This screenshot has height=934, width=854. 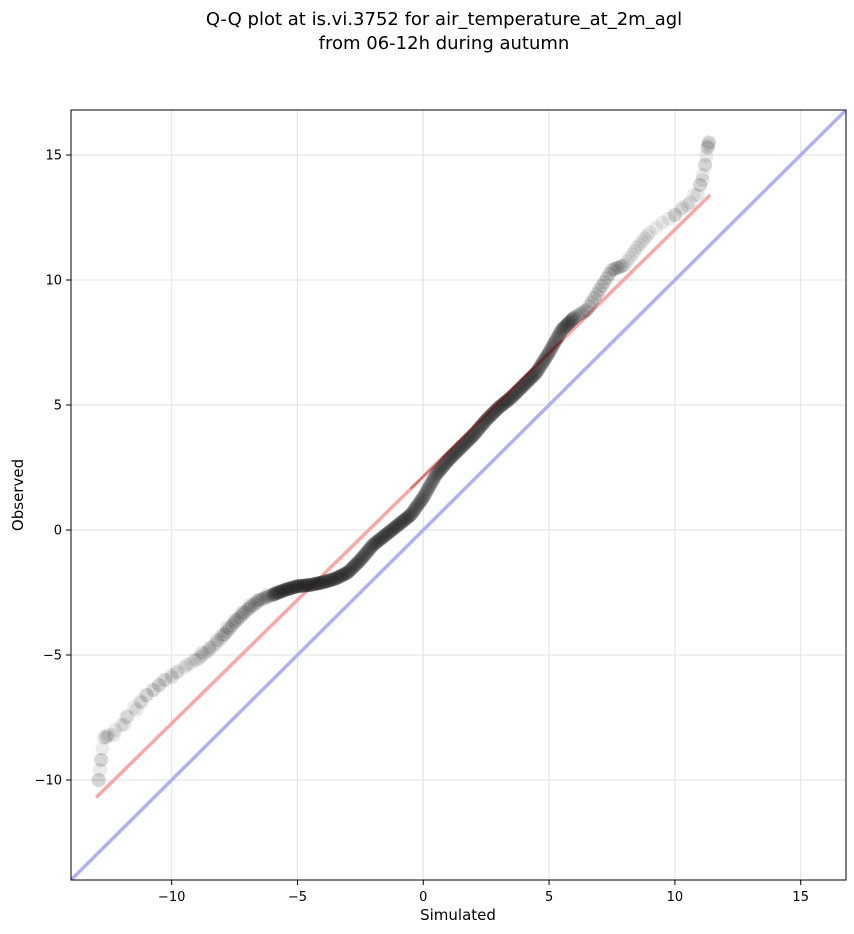 I want to click on x-axis-label: Simulated, so click(x=458, y=915).